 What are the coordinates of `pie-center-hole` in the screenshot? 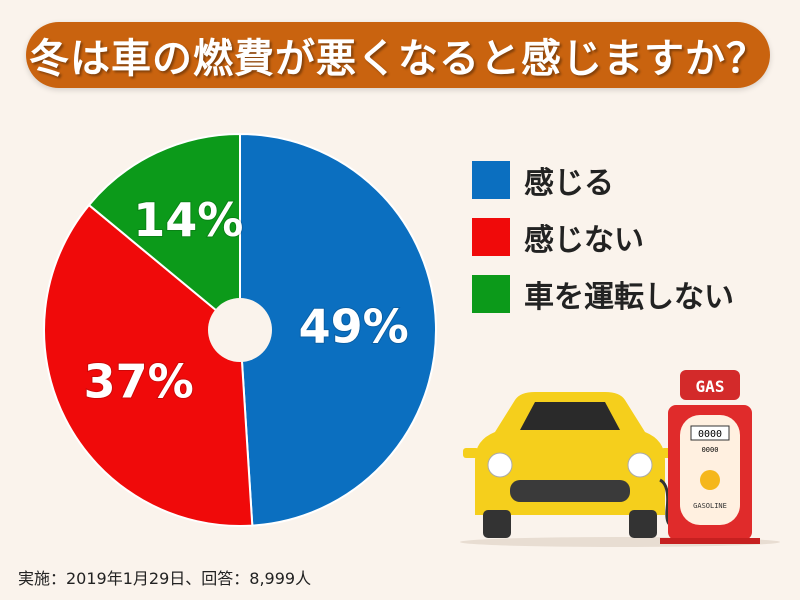 It's located at (240, 330).